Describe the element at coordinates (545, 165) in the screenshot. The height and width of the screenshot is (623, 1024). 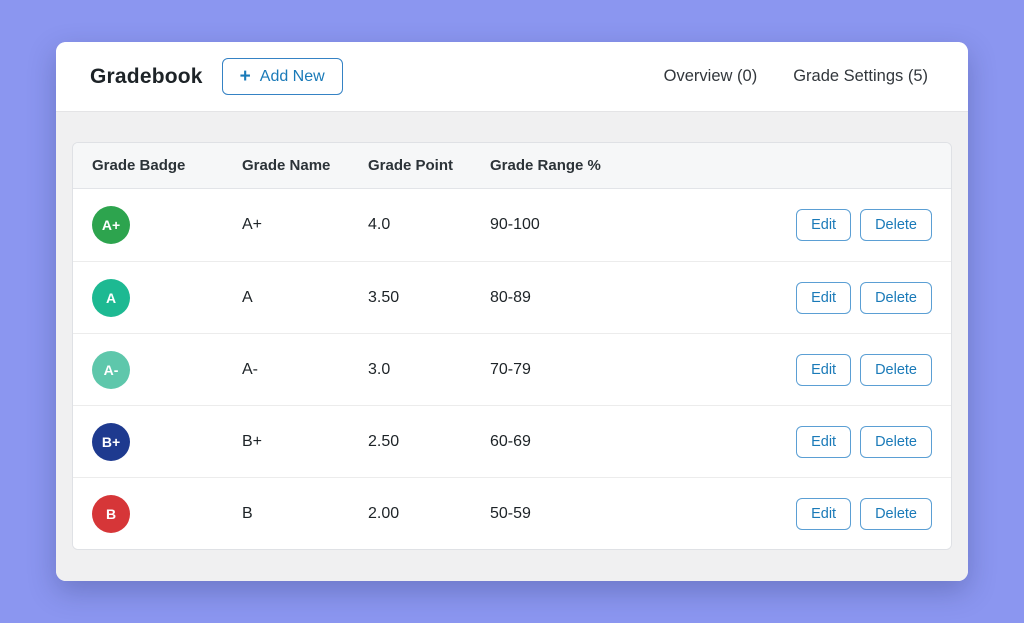
I see `column-header-grade-range: Grade Range %` at that location.